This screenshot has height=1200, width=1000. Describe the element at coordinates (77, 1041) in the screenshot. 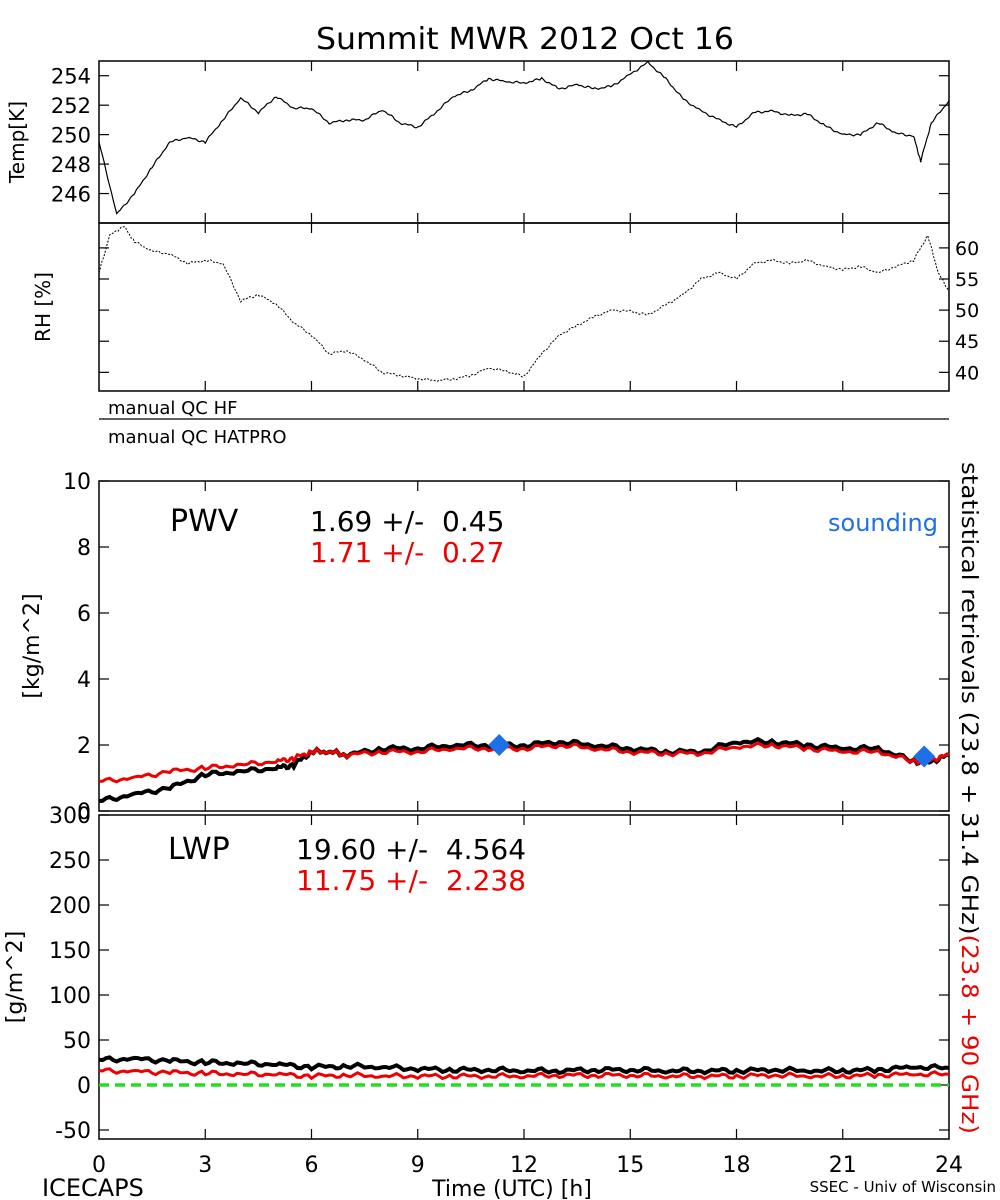

I see `lwp-ytick-label: 50` at that location.